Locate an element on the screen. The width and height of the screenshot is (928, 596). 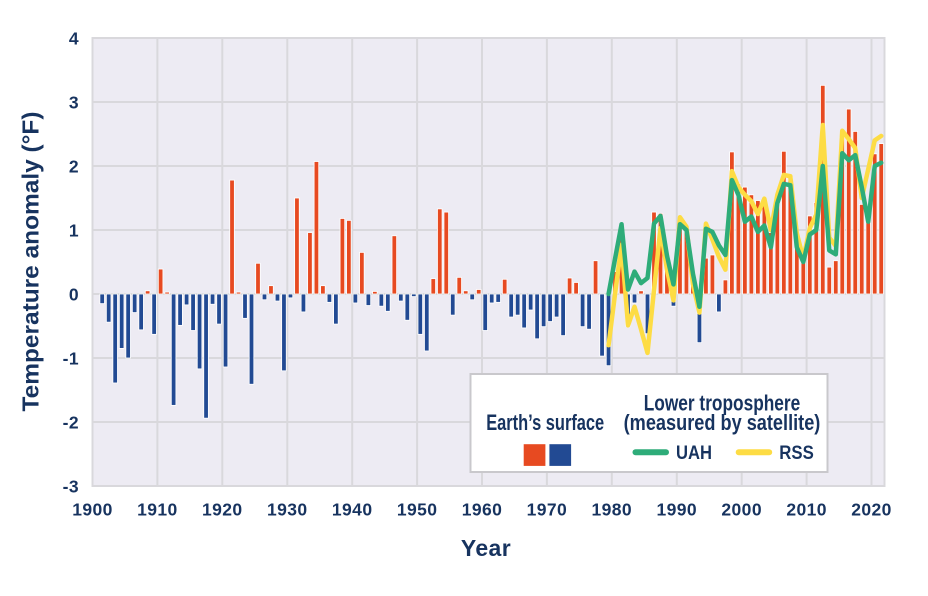
svg-text: 1940 is located at coordinates (352, 510).